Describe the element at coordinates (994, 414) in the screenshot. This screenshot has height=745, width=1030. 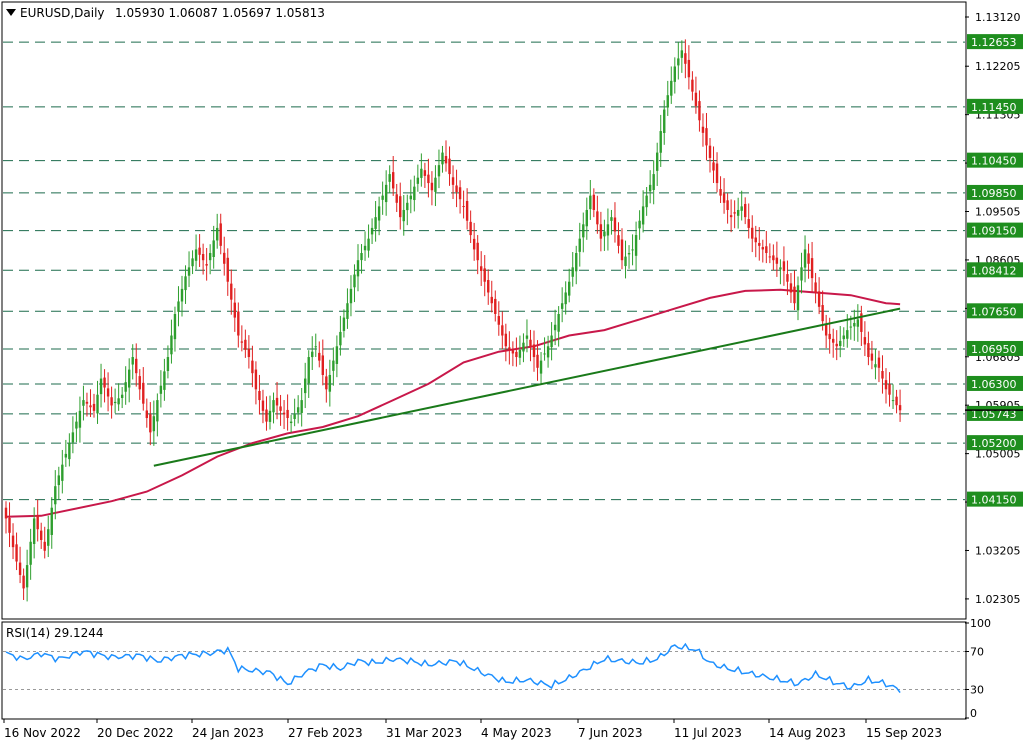
I see `level-label-text: 1.05743` at that location.